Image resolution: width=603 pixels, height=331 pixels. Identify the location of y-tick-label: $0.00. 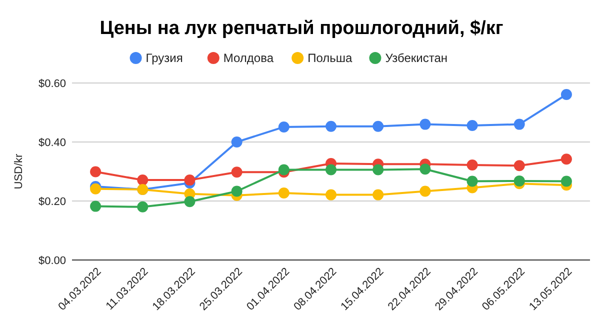
(52, 261).